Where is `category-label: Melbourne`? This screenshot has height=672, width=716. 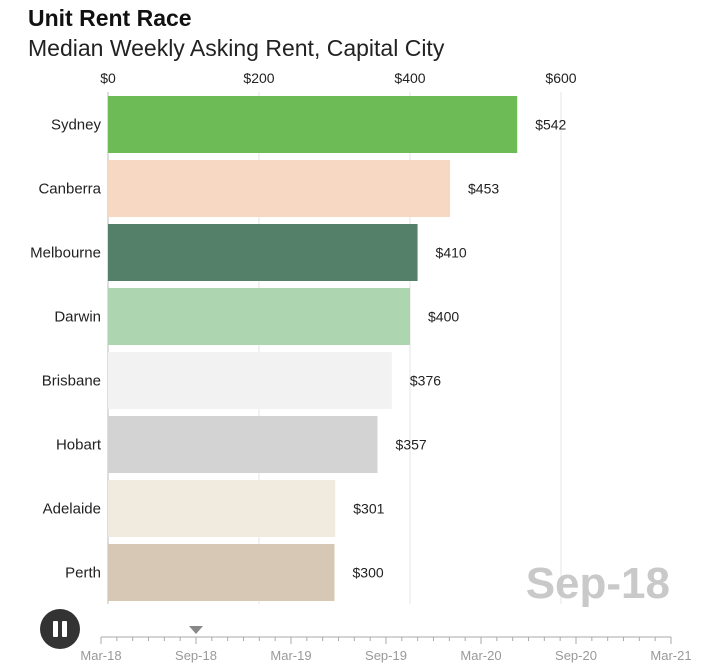
category-label: Melbourne is located at coordinates (65, 253).